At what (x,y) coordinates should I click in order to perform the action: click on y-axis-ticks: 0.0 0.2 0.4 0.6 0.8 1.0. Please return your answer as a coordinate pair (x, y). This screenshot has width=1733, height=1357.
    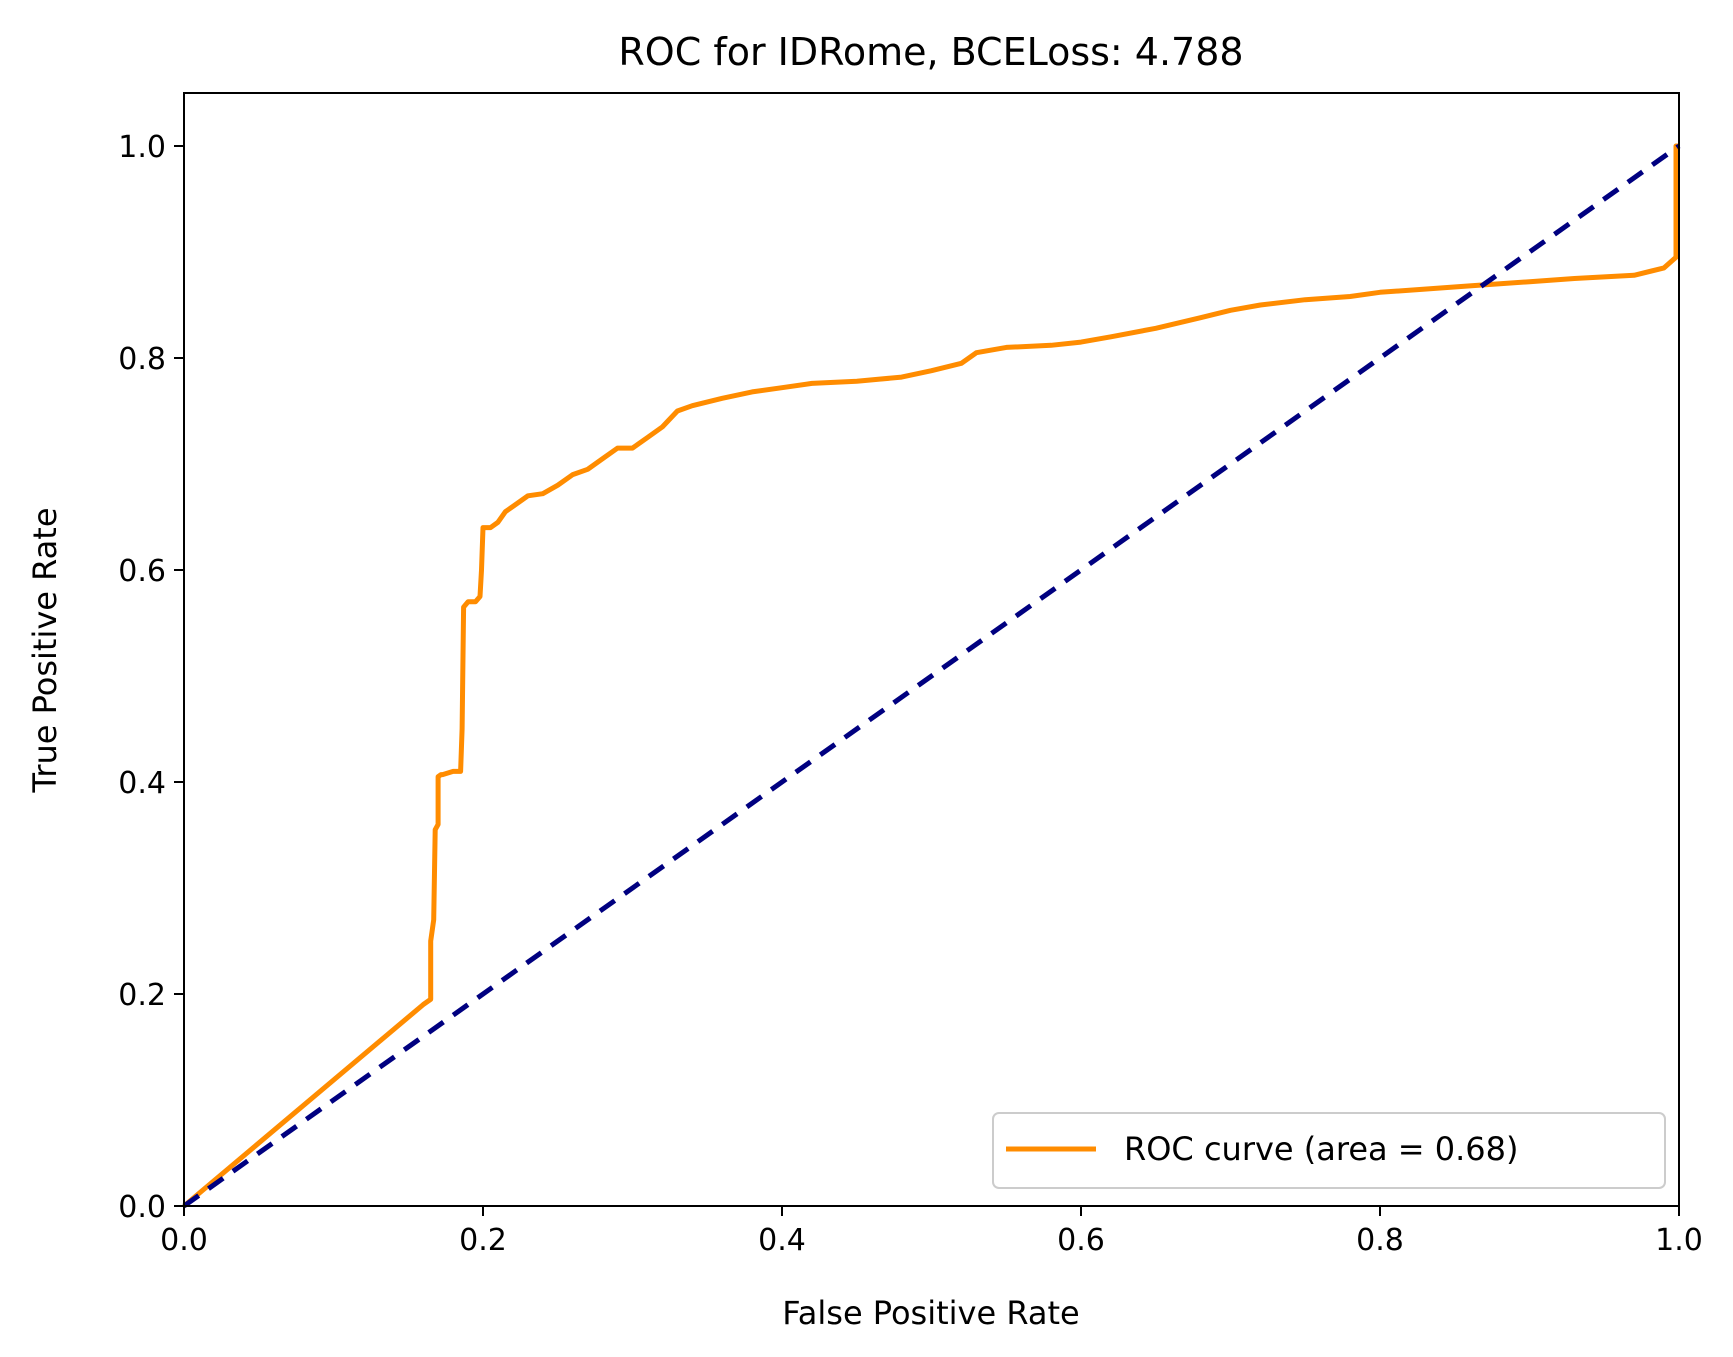
    Looking at the image, I should click on (151, 677).